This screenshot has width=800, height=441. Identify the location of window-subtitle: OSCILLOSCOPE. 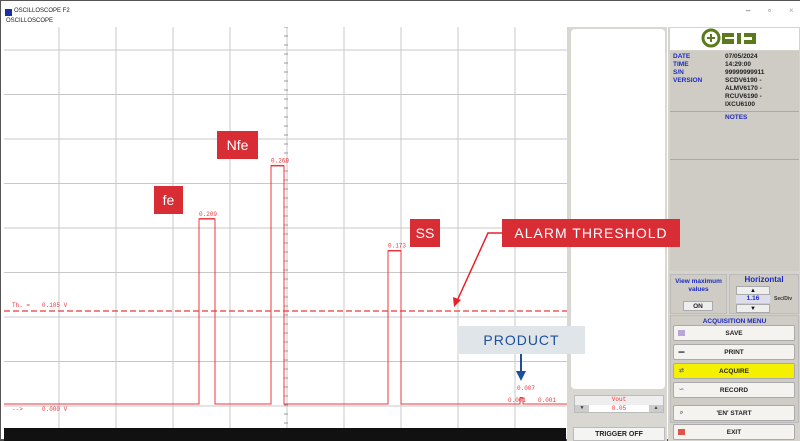
(30, 21).